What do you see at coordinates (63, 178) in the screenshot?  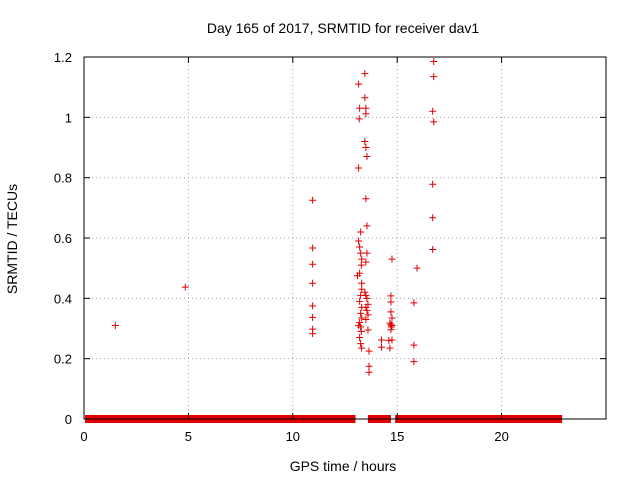 I see `y-tick-label: 0.8` at bounding box center [63, 178].